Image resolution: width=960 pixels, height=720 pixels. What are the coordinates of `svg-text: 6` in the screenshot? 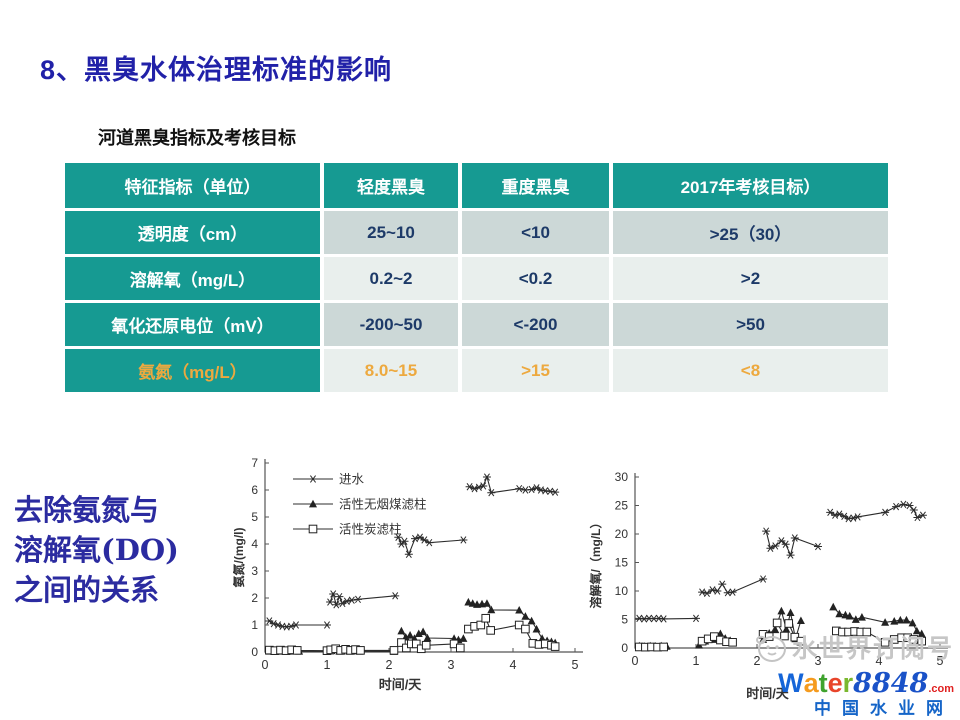 It's located at (254, 490).